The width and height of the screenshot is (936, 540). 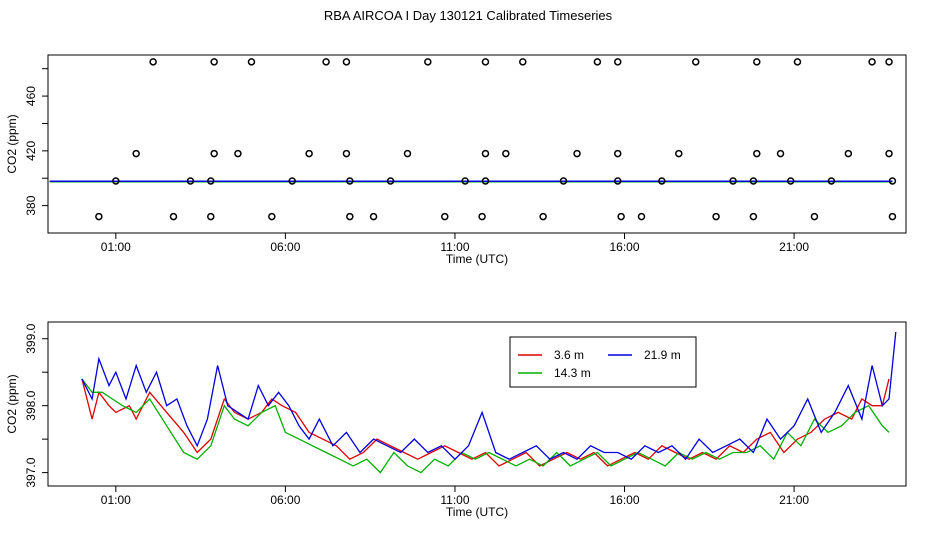 What do you see at coordinates (116, 500) in the screenshot?
I see `bottom-xtick-label-0: 01:00` at bounding box center [116, 500].